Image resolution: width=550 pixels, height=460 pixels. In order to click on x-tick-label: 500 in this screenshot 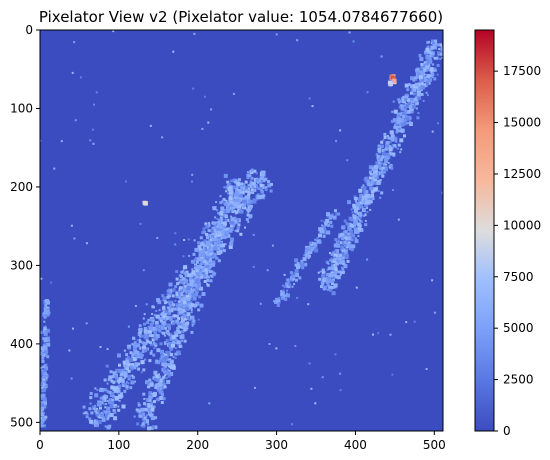, I will do `click(434, 445)`.